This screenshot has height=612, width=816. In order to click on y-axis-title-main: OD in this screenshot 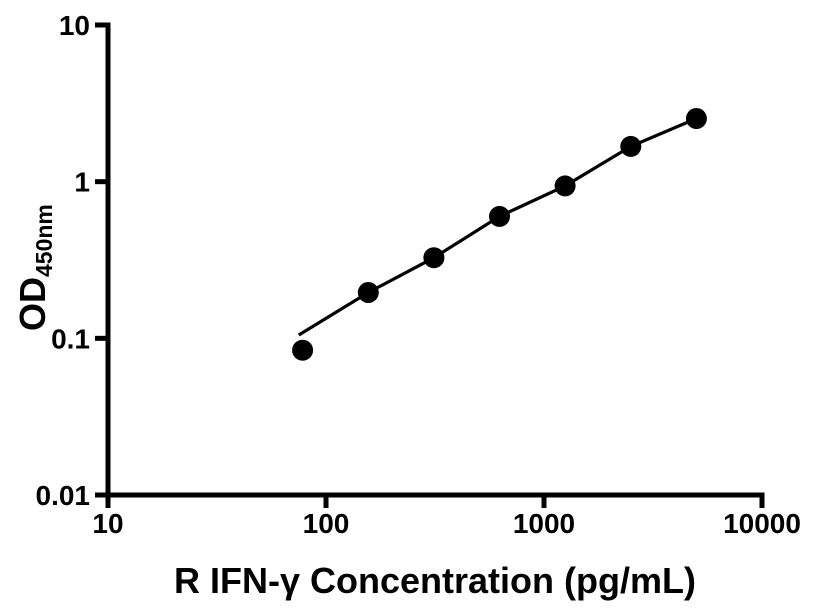, I will do `click(32, 304)`.